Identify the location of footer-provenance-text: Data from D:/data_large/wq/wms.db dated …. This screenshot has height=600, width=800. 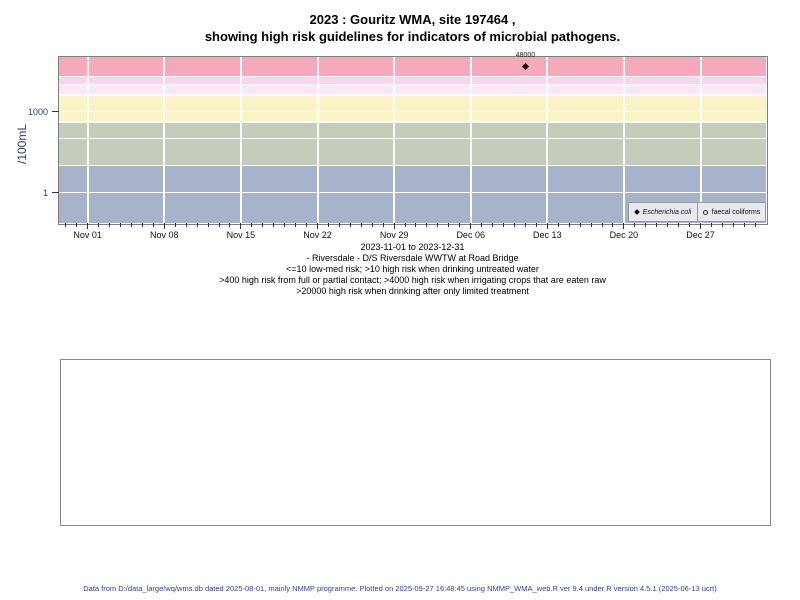
(400, 588).